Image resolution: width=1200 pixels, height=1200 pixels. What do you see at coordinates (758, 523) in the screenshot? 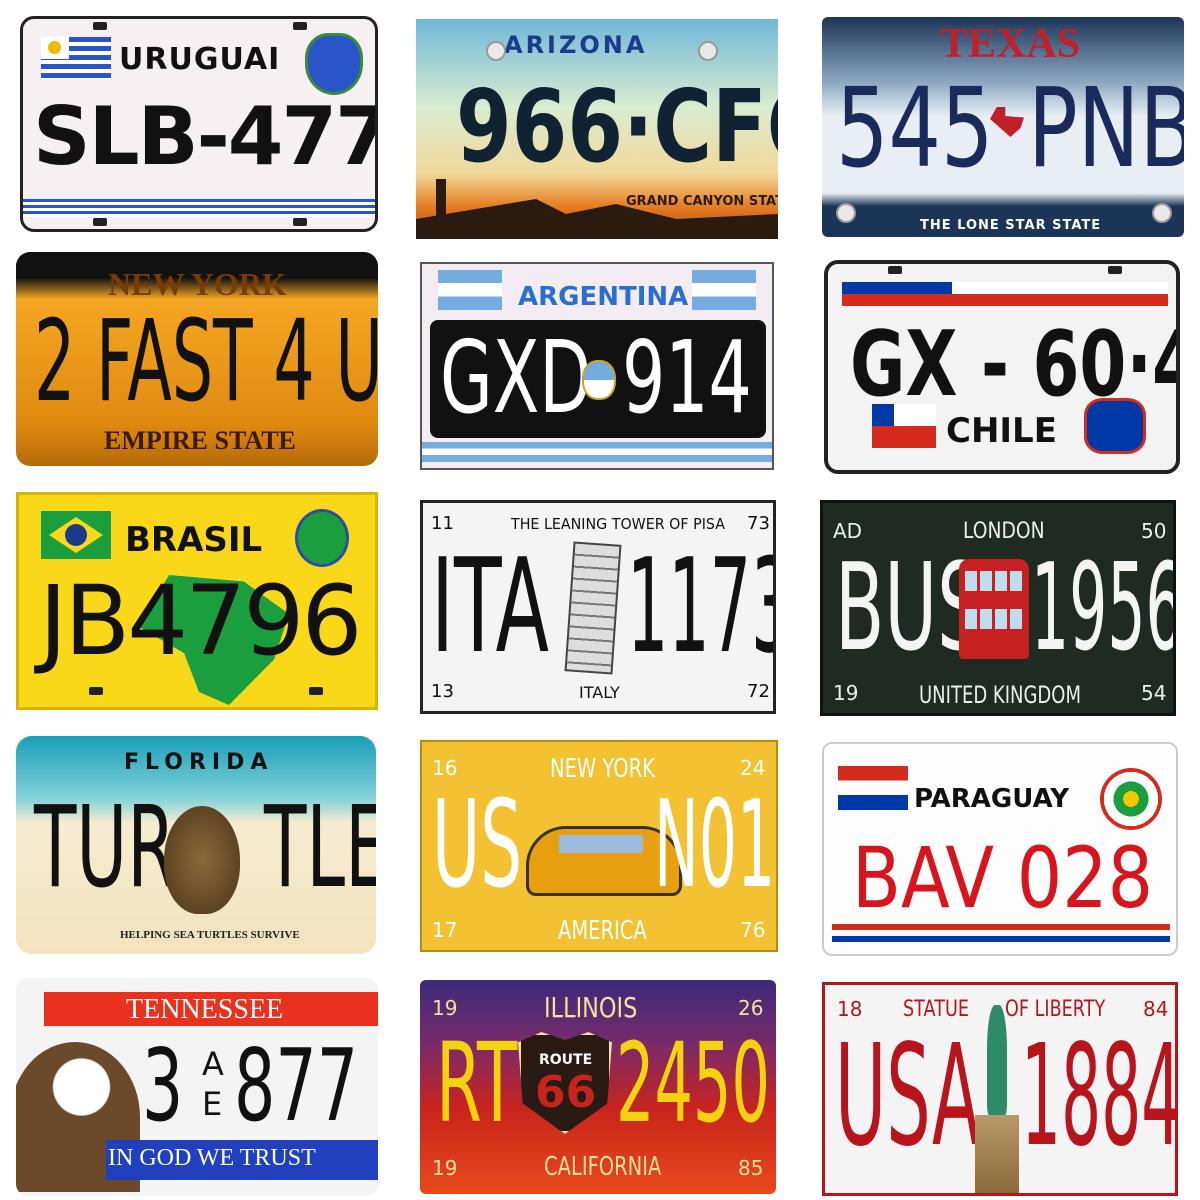
I see `plate-corner-tr: 73` at bounding box center [758, 523].